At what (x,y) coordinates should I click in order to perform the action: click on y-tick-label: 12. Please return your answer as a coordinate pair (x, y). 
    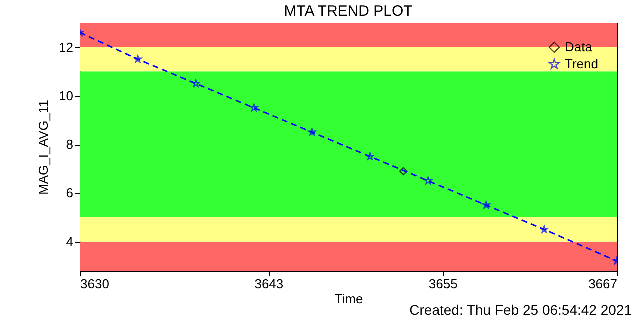
    Looking at the image, I should click on (66, 47).